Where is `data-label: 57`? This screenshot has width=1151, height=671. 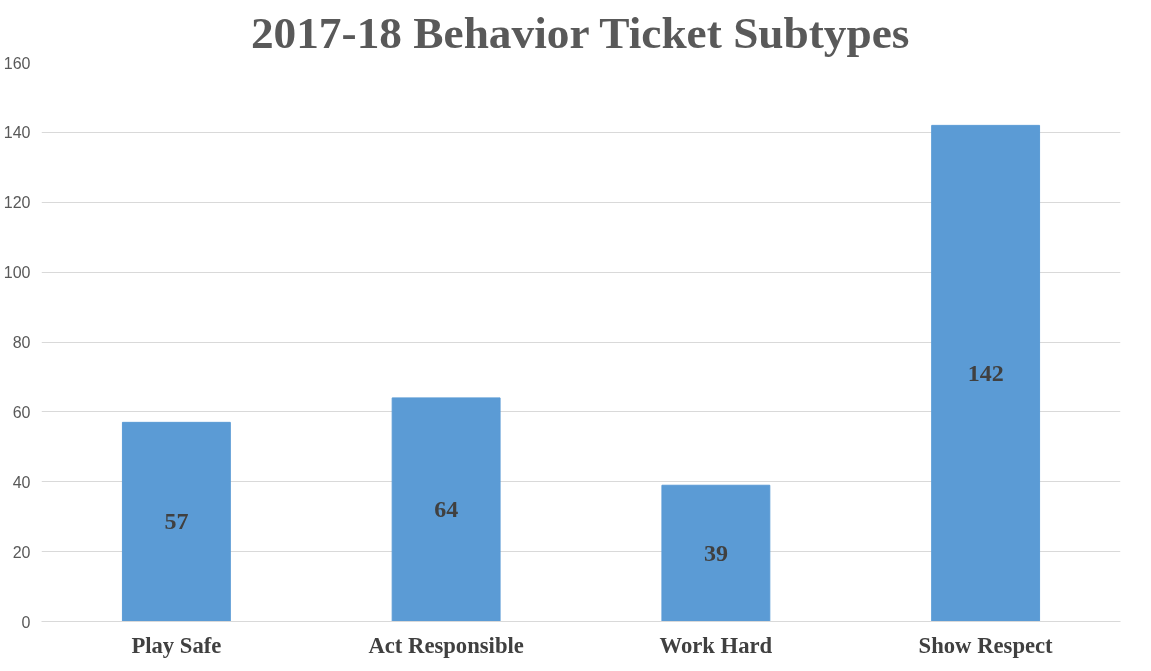 data-label: 57 is located at coordinates (176, 521).